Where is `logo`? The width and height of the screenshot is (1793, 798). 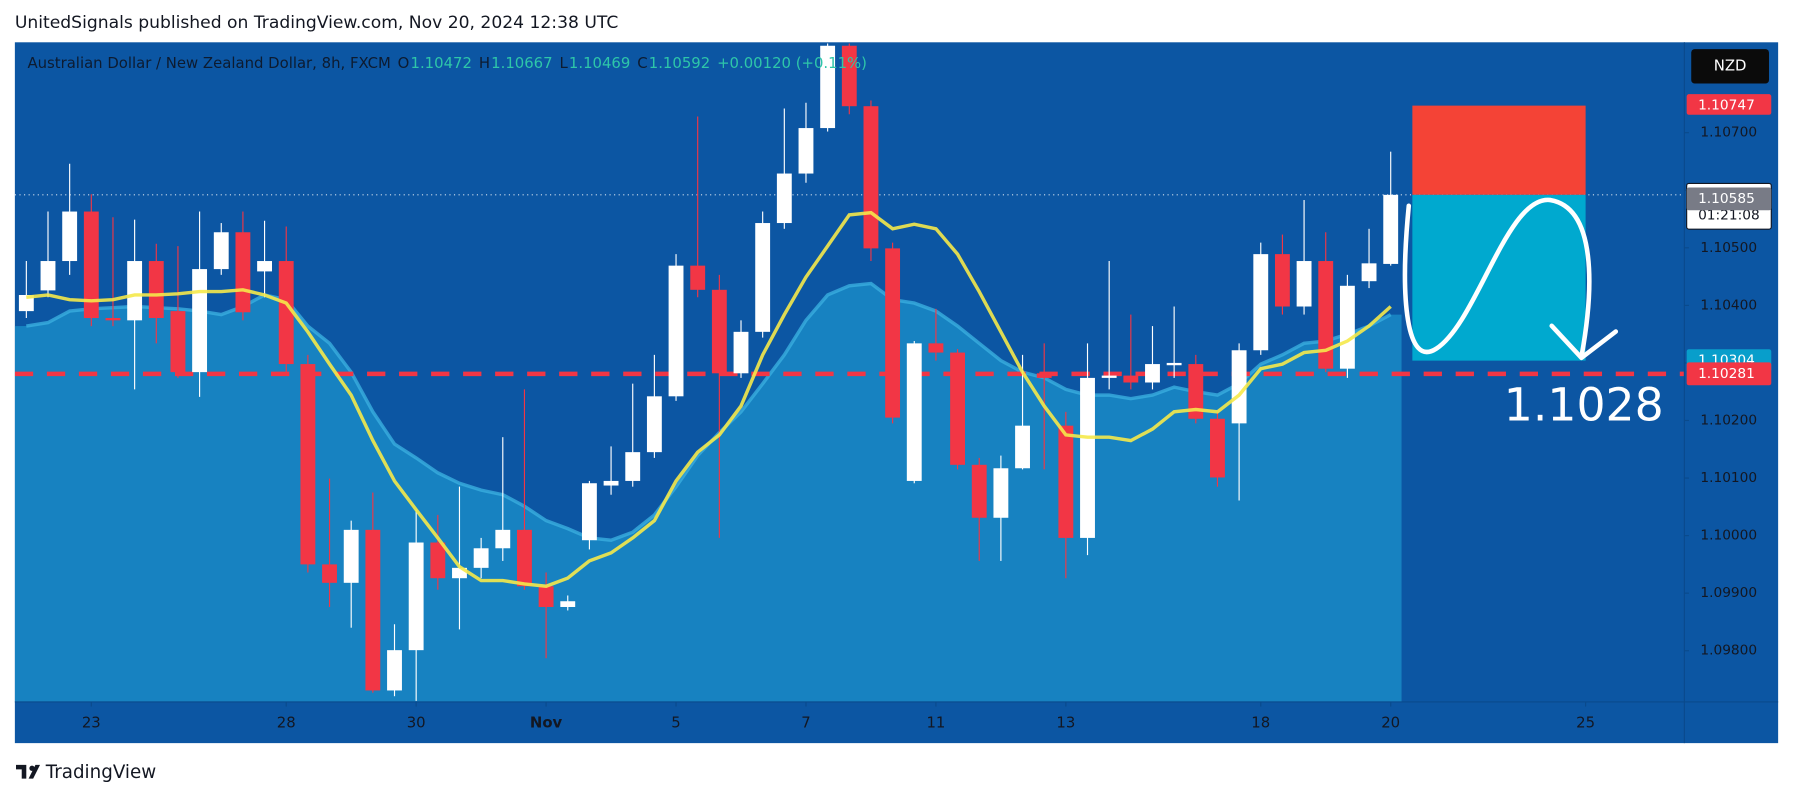 logo is located at coordinates (28, 771).